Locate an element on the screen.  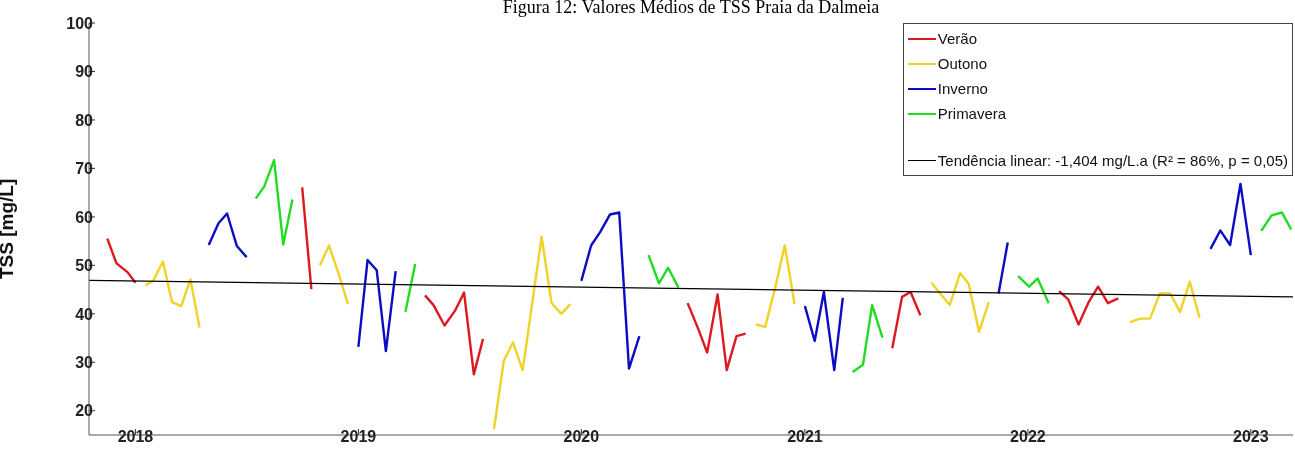
legend-label: Primavera is located at coordinates (972, 113).